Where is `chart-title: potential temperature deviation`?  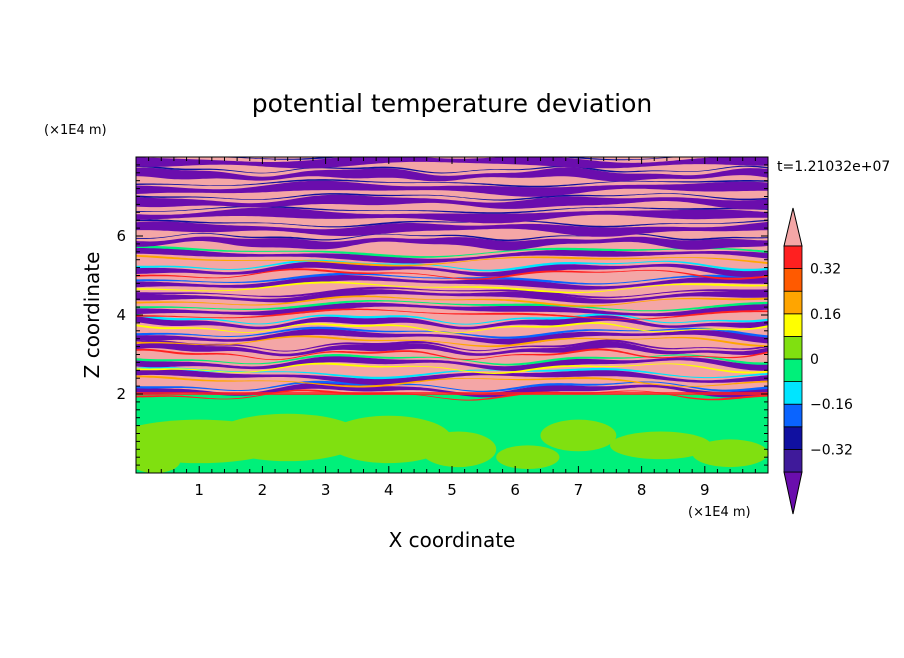 chart-title: potential temperature deviation is located at coordinates (452, 103).